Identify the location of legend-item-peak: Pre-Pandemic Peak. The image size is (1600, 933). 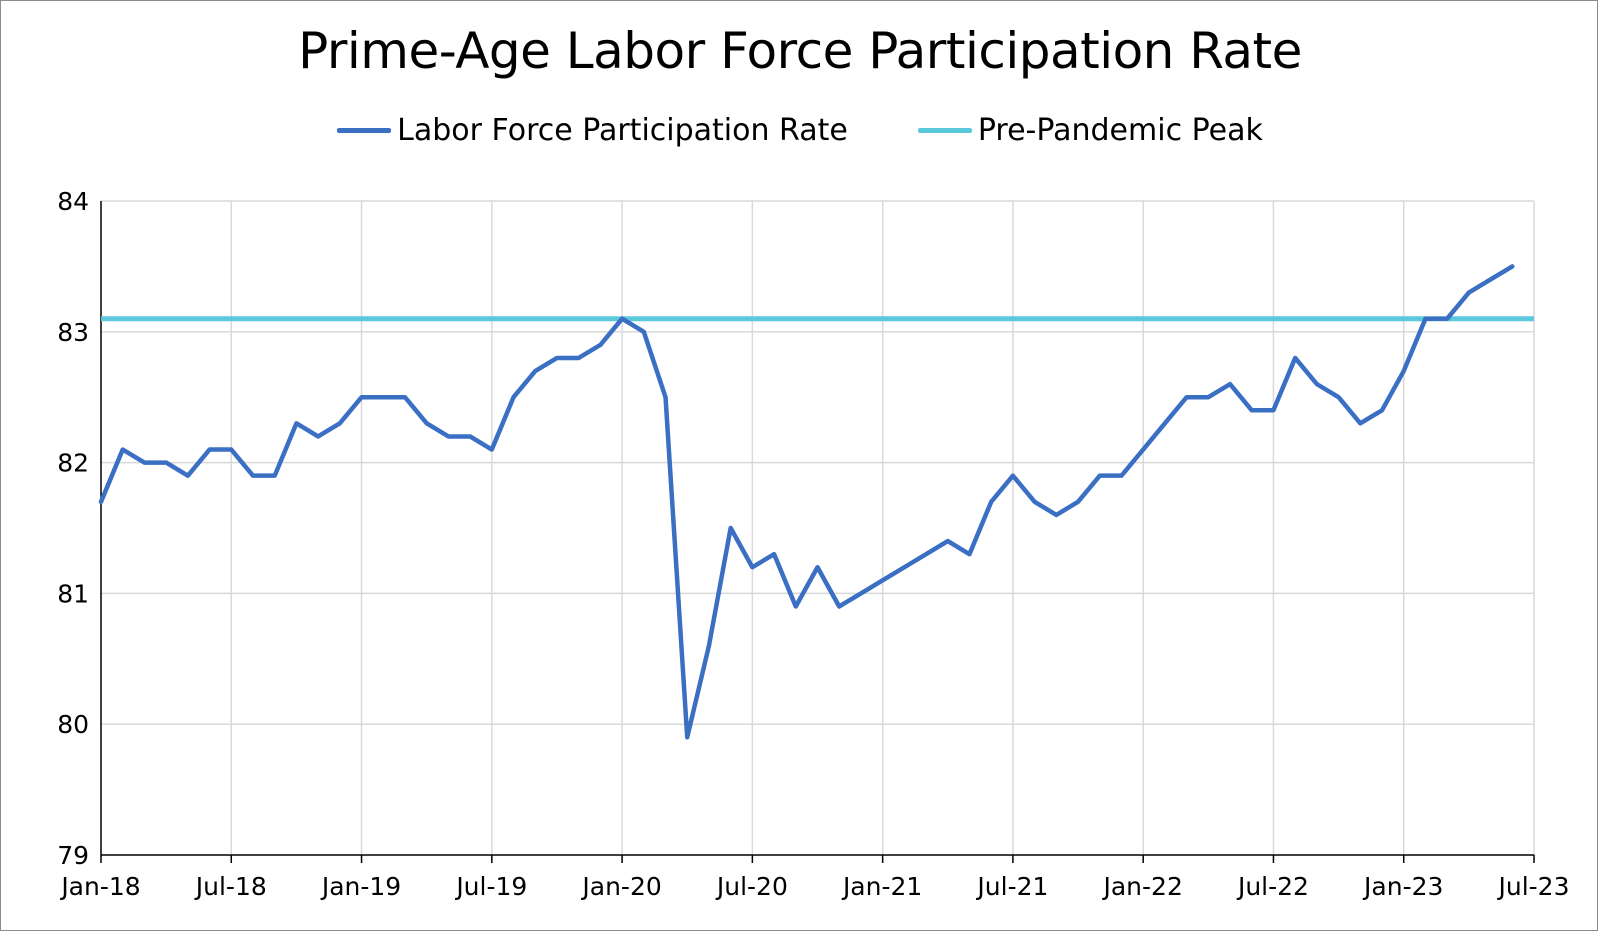
(1090, 130).